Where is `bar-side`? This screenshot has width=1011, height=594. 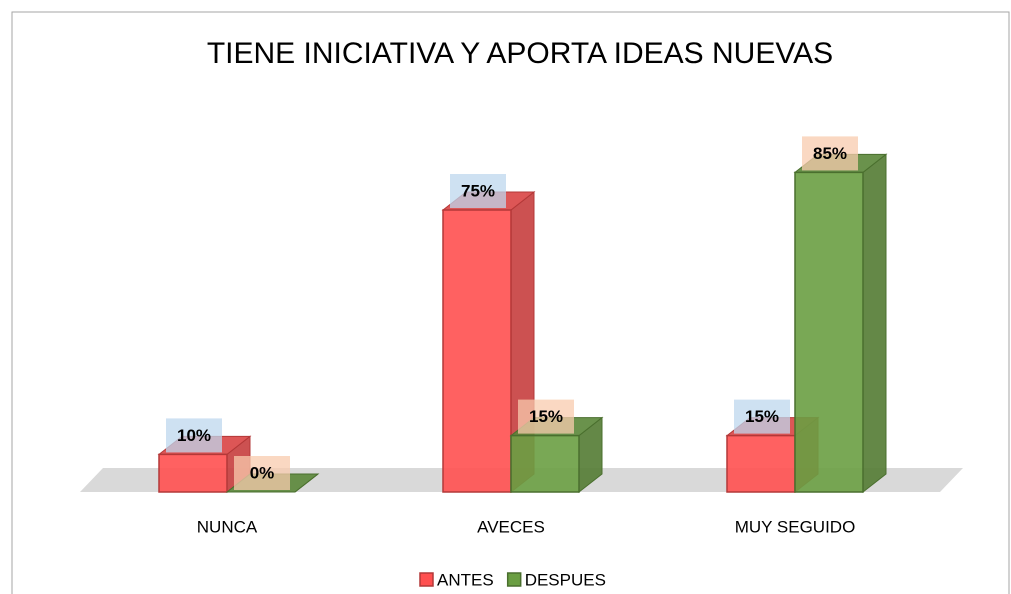 bar-side is located at coordinates (874, 323).